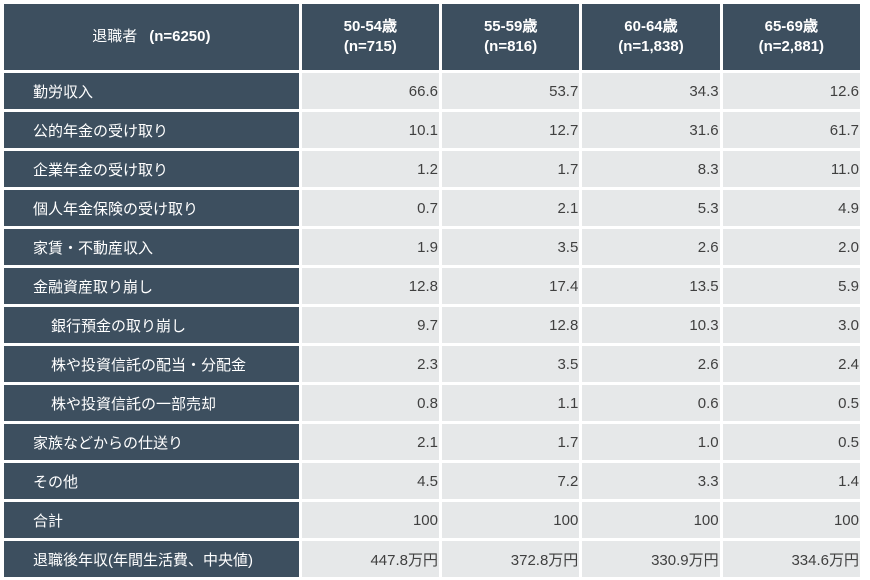  What do you see at coordinates (511, 286) in the screenshot?
I see `cell-value: 17.4` at bounding box center [511, 286].